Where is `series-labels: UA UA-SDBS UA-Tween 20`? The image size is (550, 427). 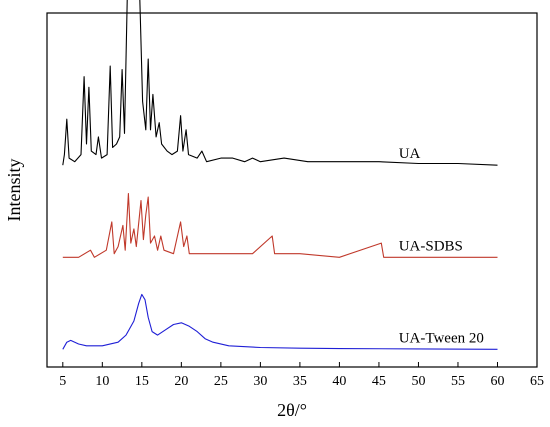 series-labels: UA UA-SDBS UA-Tween 20 is located at coordinates (441, 246).